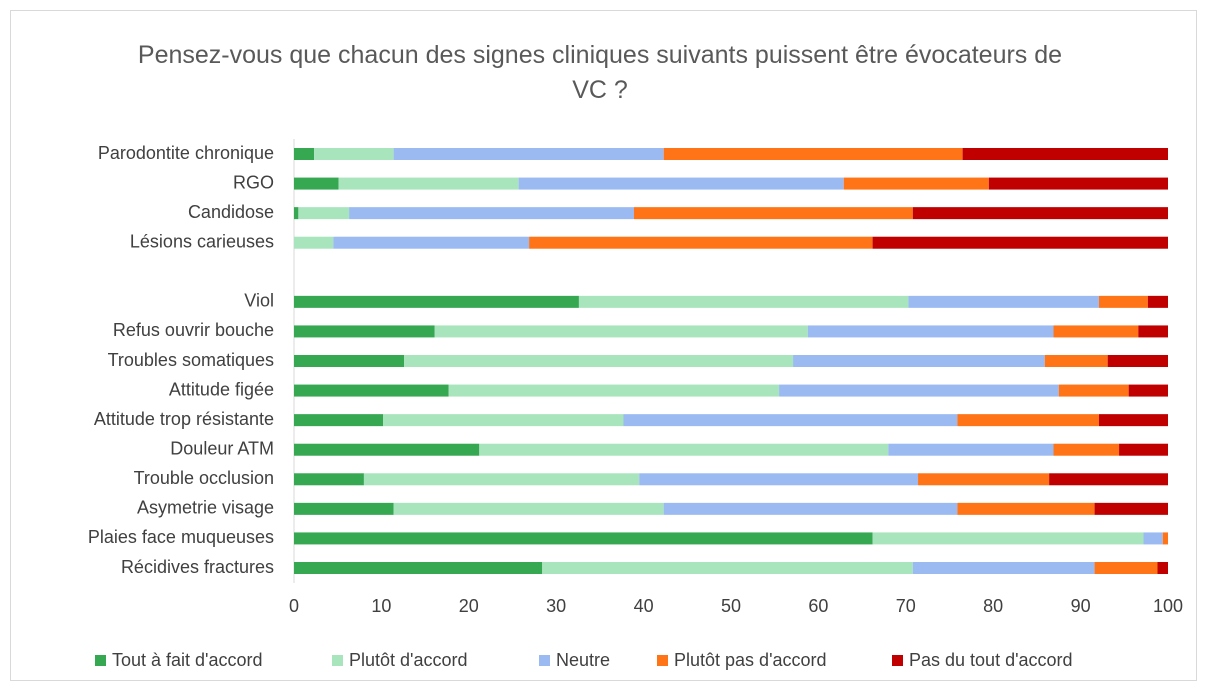 This screenshot has width=1206, height=690. I want to click on x-tick-label: 50, so click(731, 606).